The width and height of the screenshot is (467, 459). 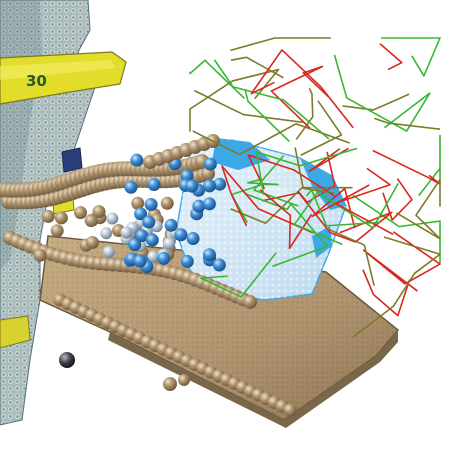 I want to click on dark-bead, so click(x=67, y=360).